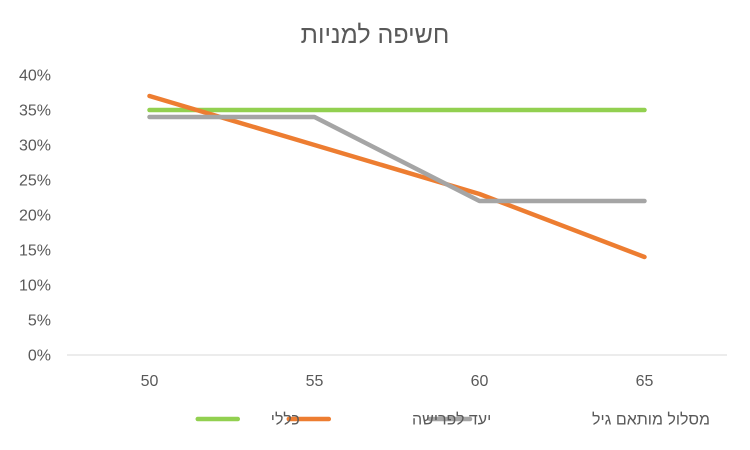 This screenshot has width=750, height=450. What do you see at coordinates (39, 321) in the screenshot?
I see `y-tick-label: 5%` at bounding box center [39, 321].